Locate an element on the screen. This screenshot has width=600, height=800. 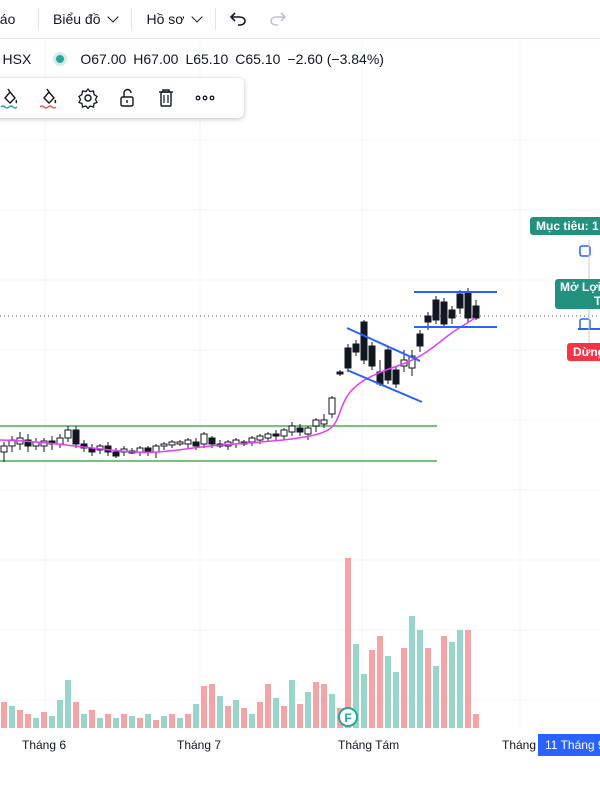
settings-gear-icon is located at coordinates (87, 98).